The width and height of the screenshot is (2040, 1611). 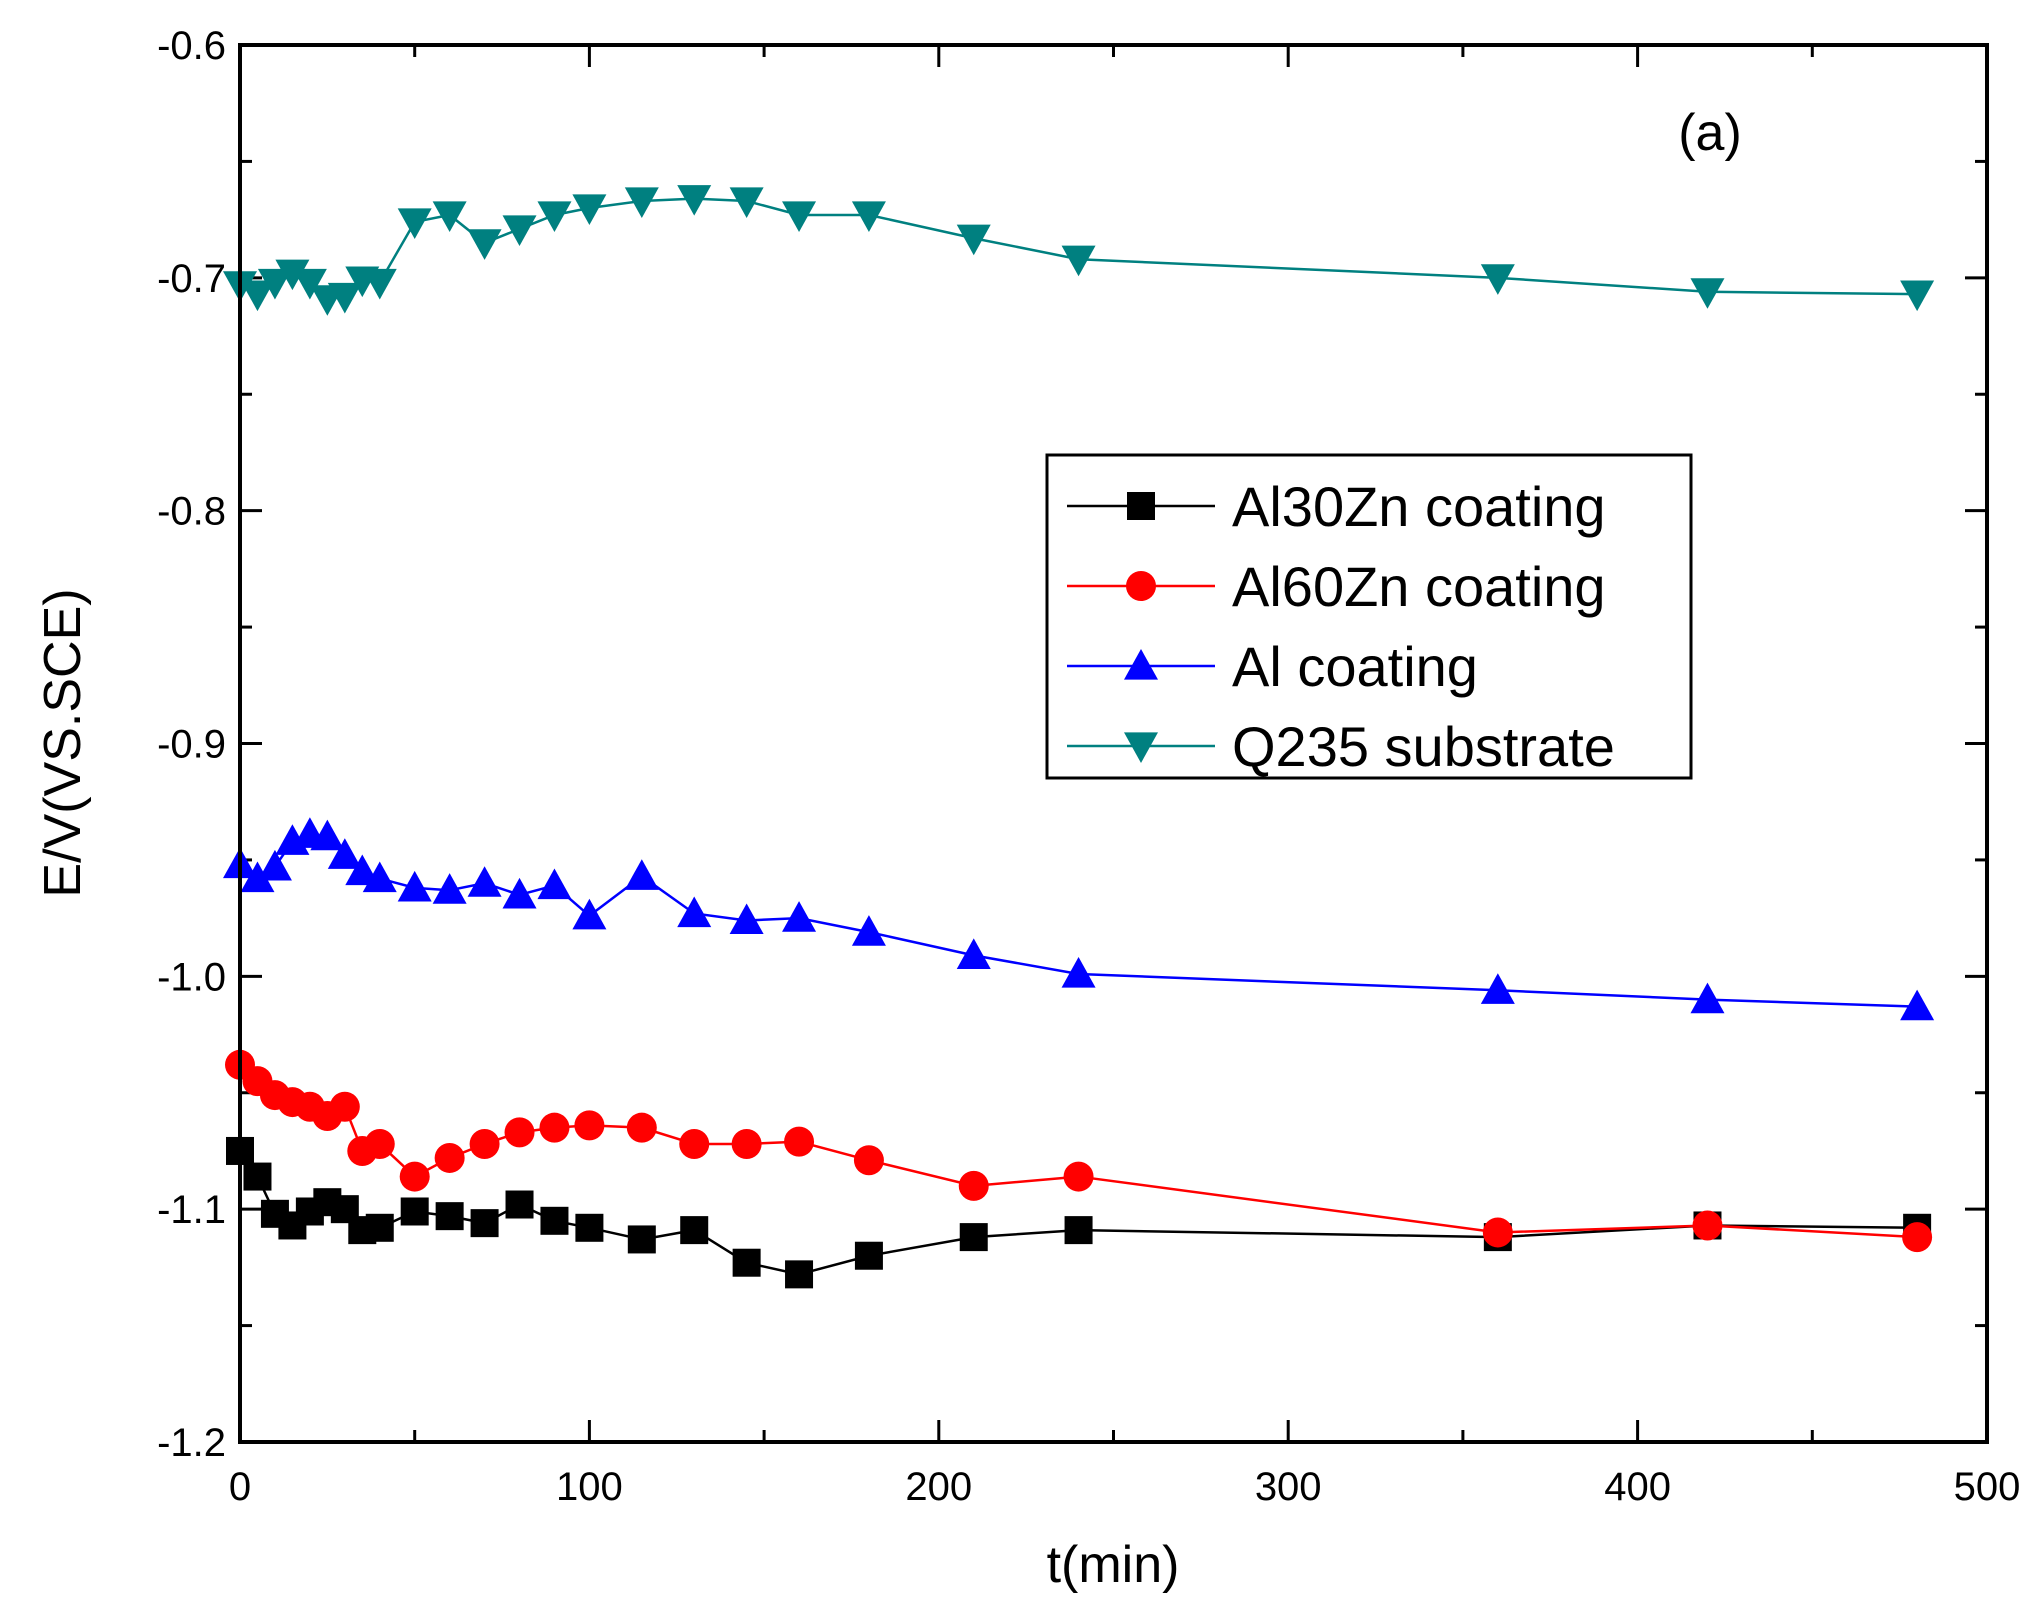 I want to click on legend-item: Q235 substrate, so click(x=1341, y=746).